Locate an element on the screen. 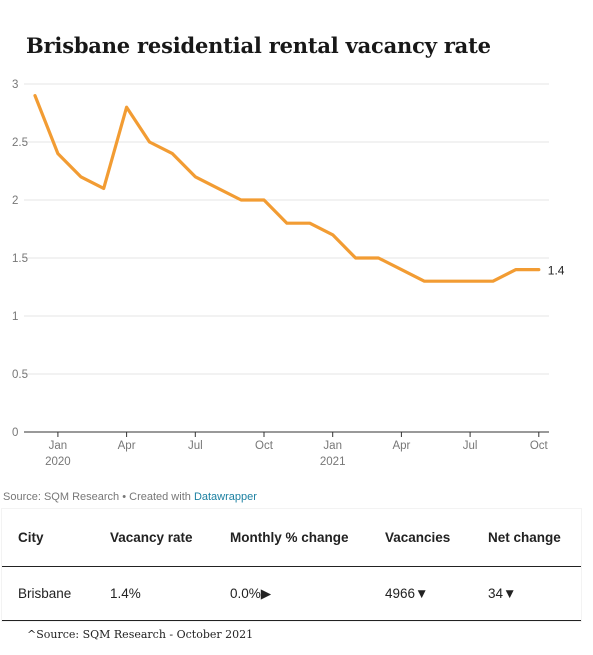 This screenshot has height=655, width=593. table-row: Brisbane 1.4% 0.0%▶ 4966▼ 34▼ is located at coordinates (291, 593).